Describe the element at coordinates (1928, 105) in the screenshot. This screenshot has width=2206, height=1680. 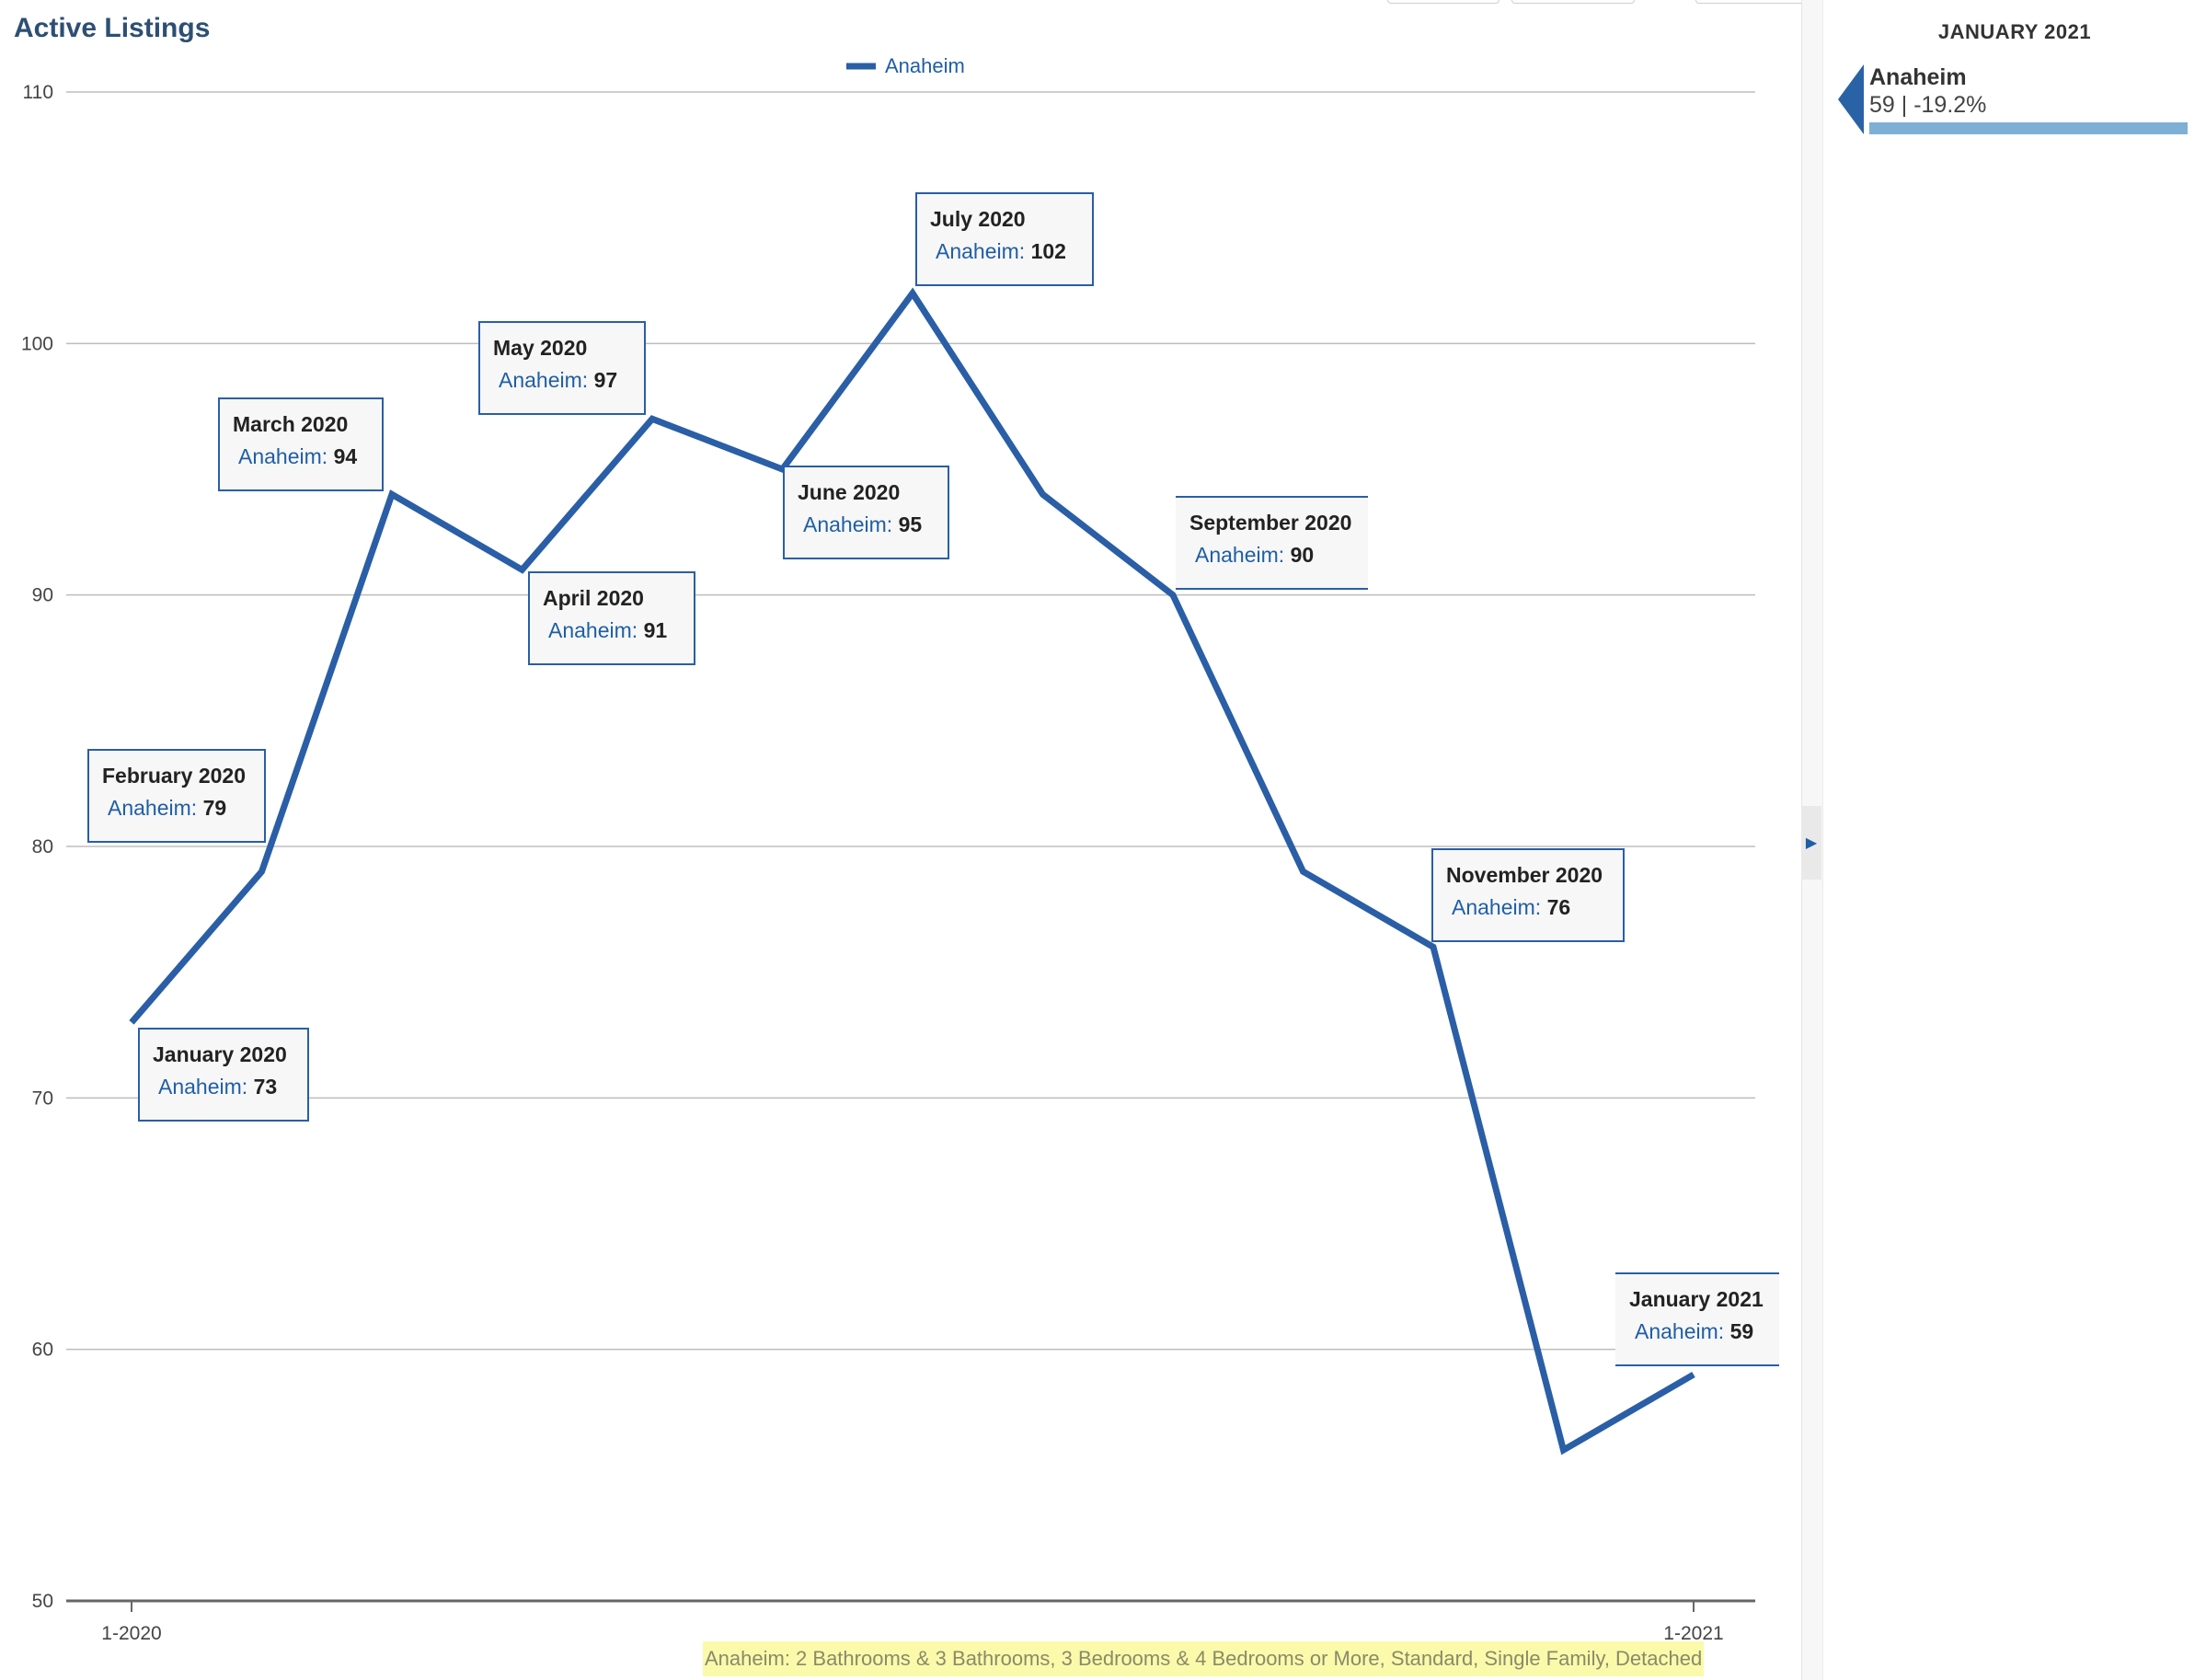
I see `side-panel-stat: 59 | -19.2%` at that location.